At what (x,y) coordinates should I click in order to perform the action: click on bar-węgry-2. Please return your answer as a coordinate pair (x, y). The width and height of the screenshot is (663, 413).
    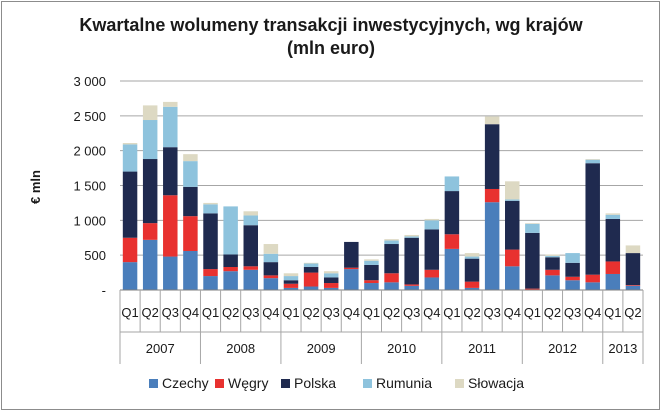
    Looking at the image, I should click on (170, 226).